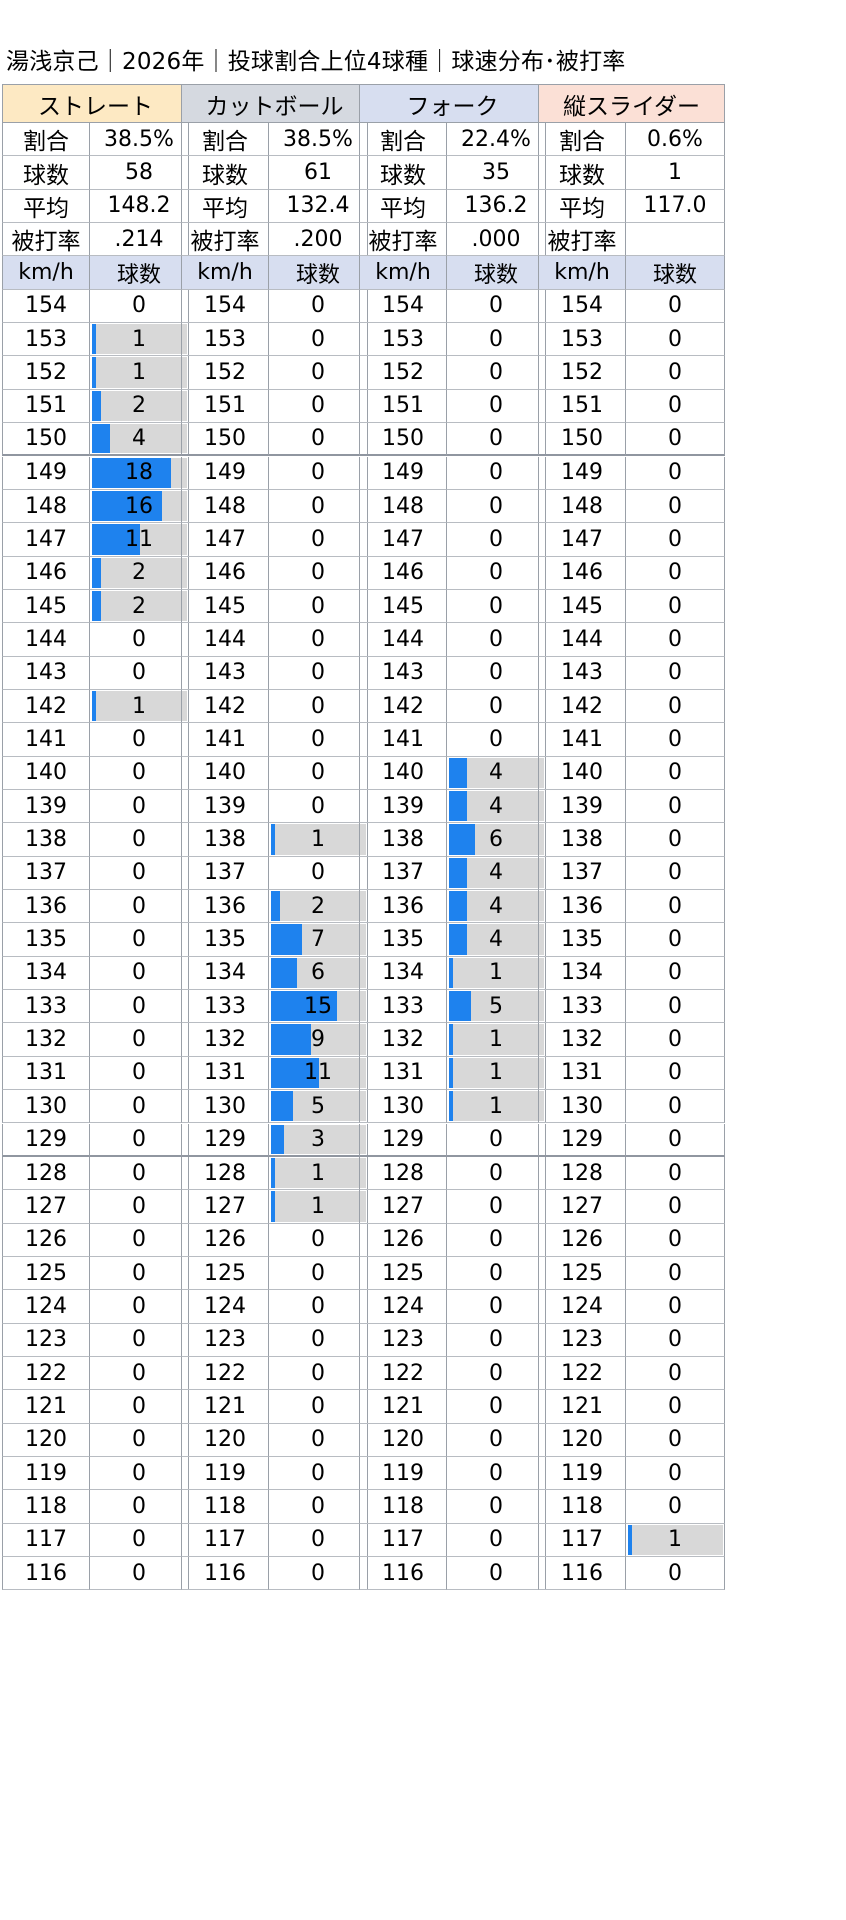 Image resolution: width=846 pixels, height=1920 pixels. I want to click on count-cell: 2, so click(139, 573).